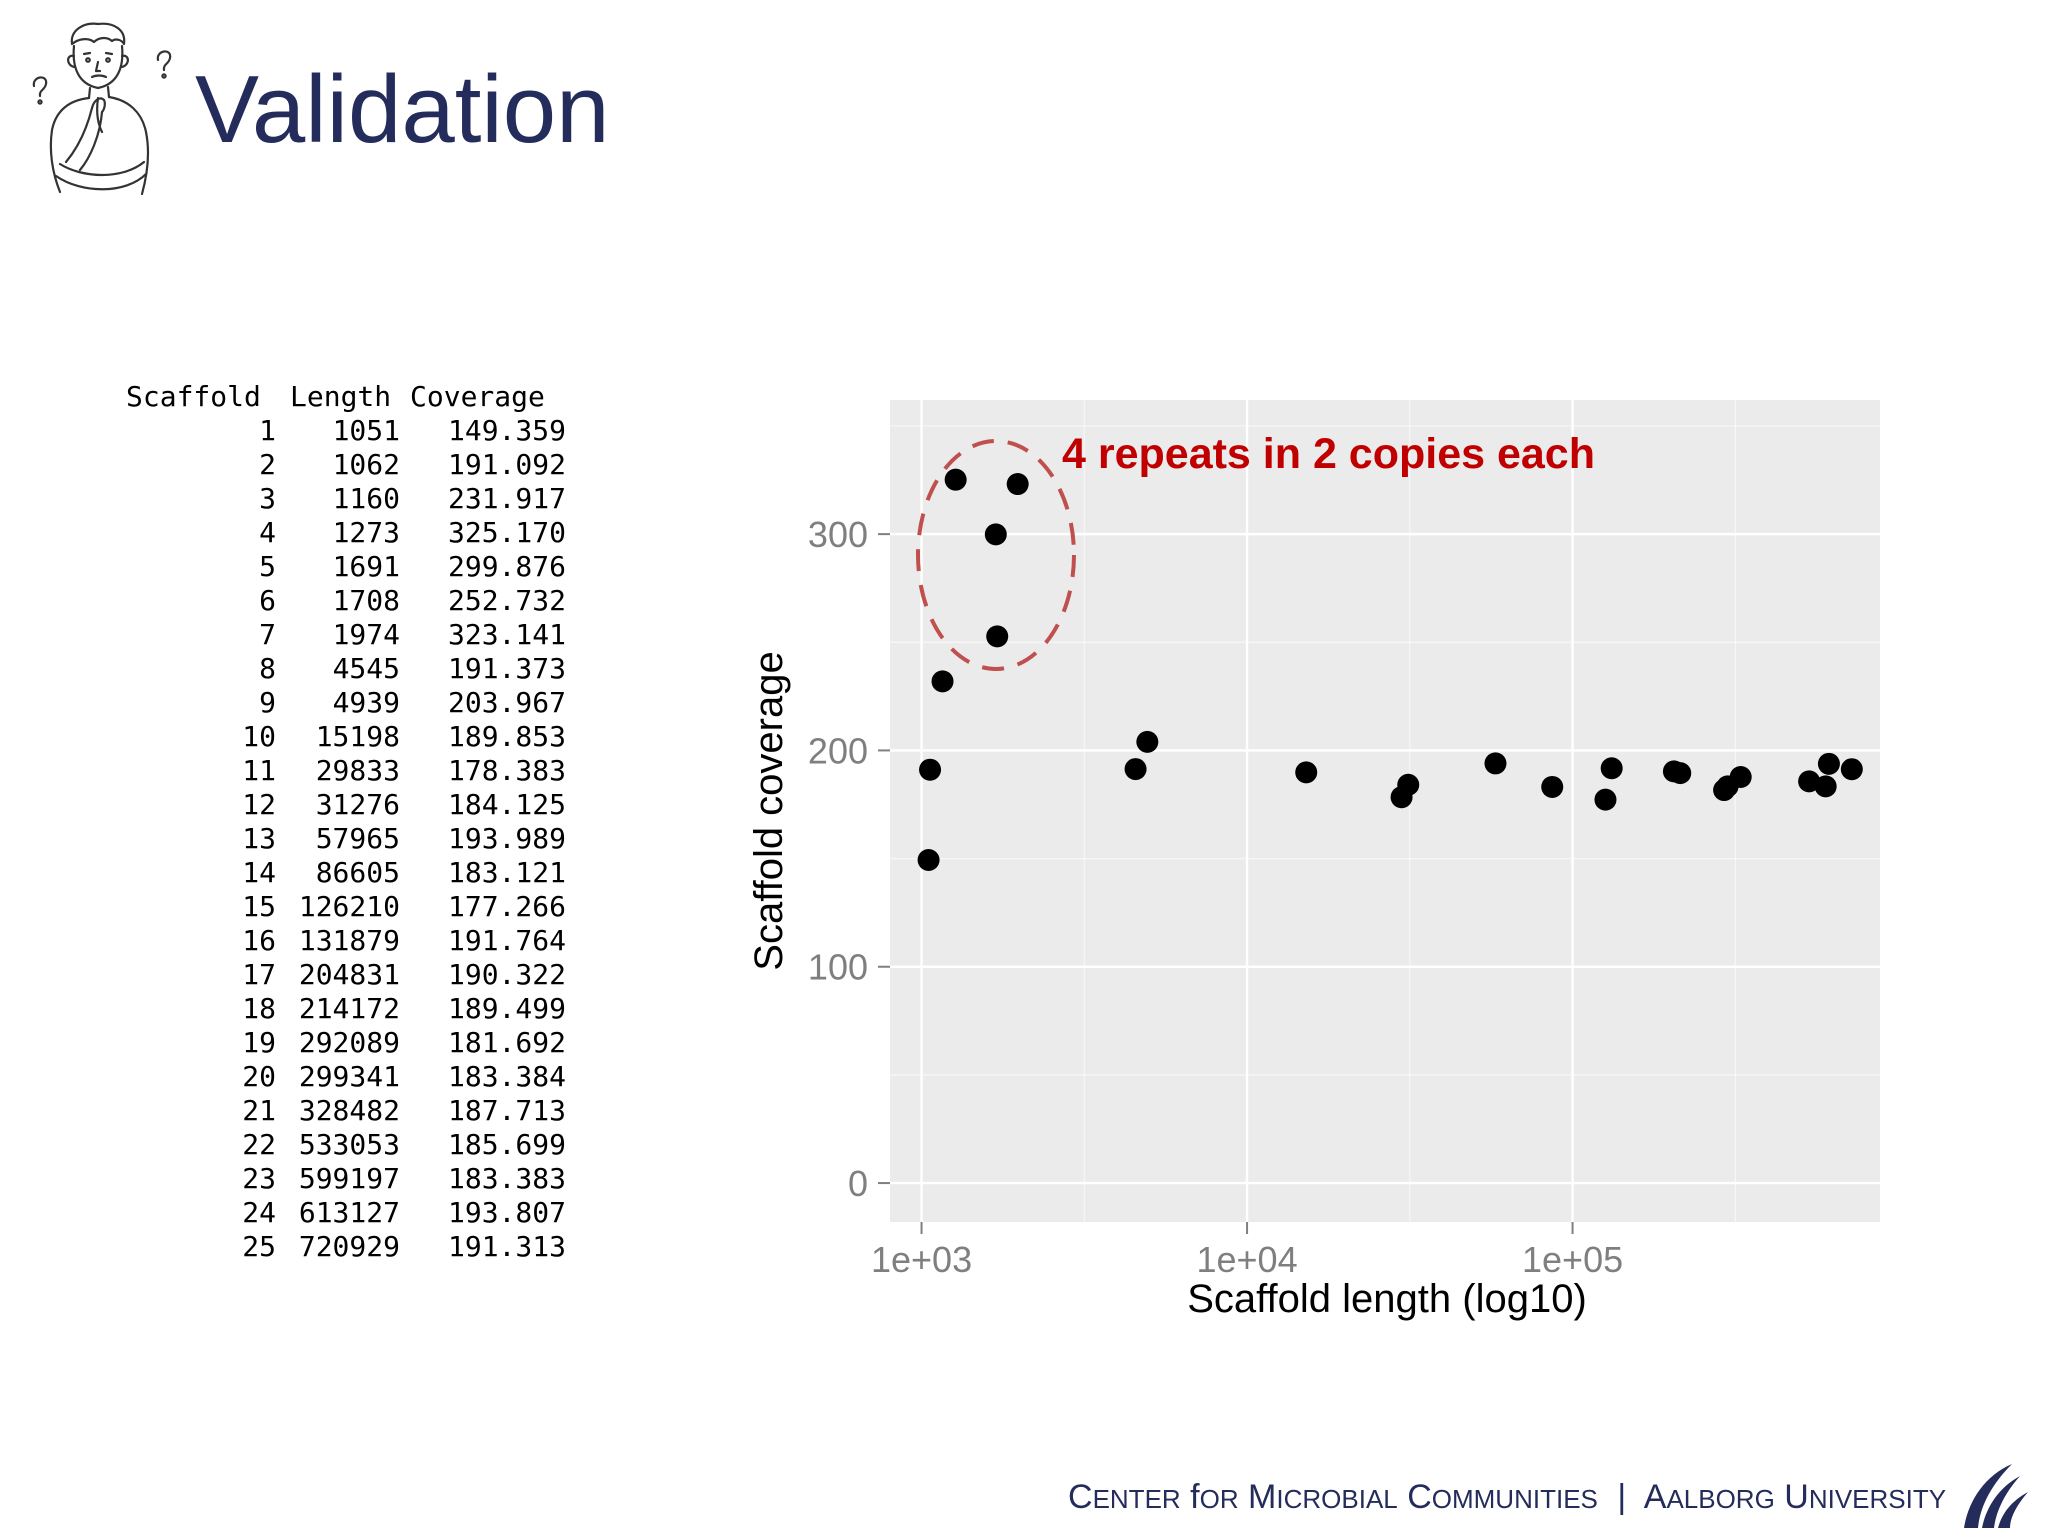 The image size is (2048, 1536). Describe the element at coordinates (506, 464) in the screenshot. I see `cell-coverage: 191.092` at that location.